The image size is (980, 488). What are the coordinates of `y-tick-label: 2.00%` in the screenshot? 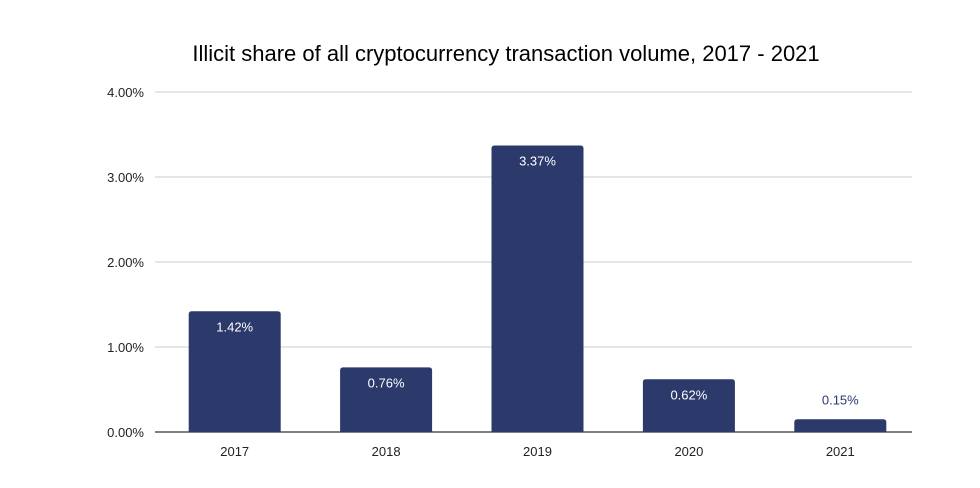 It's located at (125, 262).